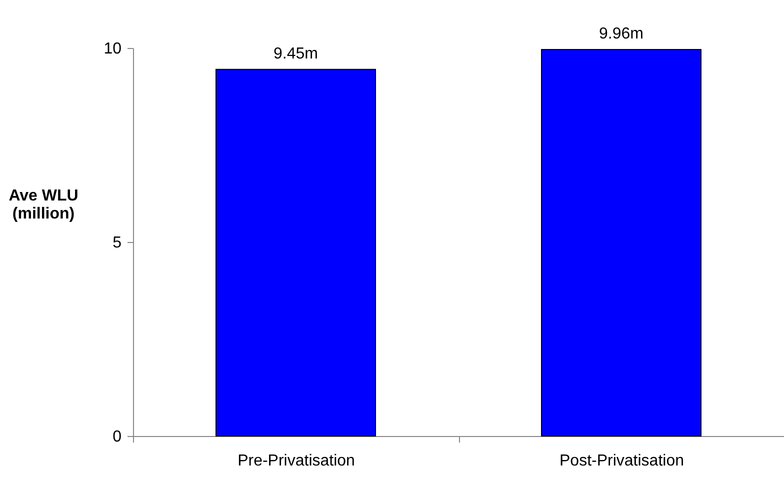  What do you see at coordinates (621, 34) in the screenshot?
I see `data-label: 9.96m` at bounding box center [621, 34].